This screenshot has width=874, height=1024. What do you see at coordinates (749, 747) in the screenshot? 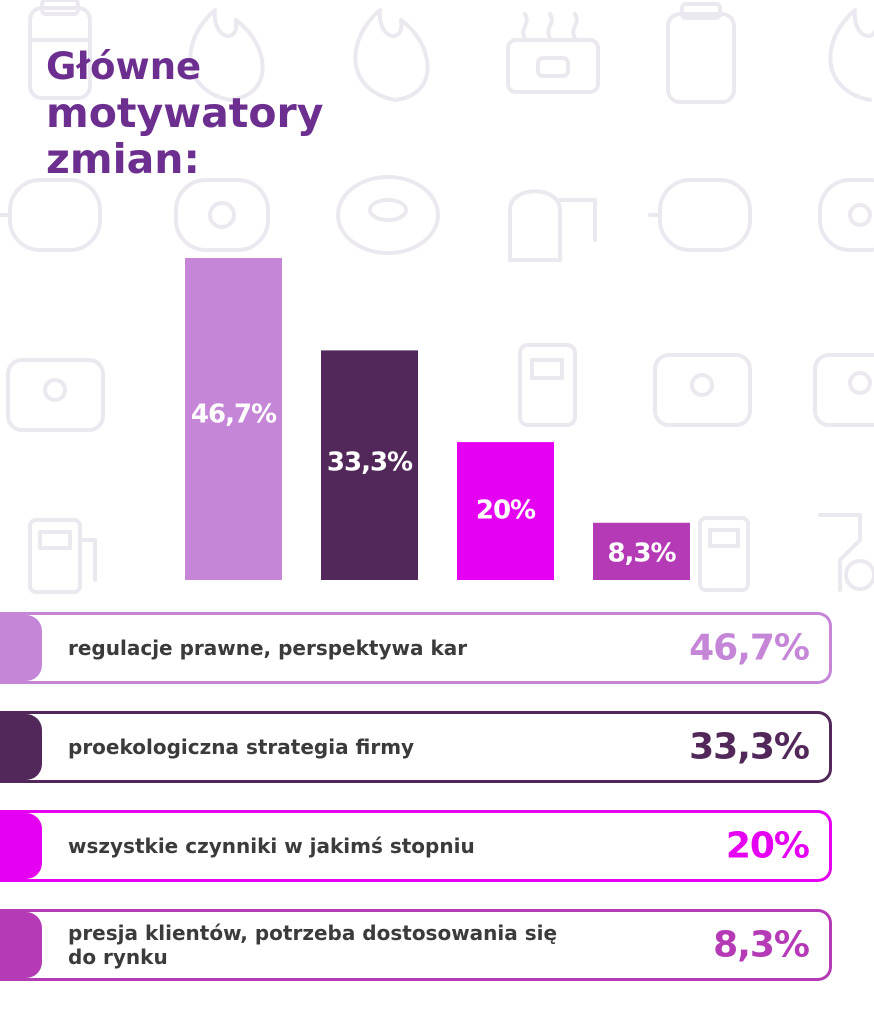
I see `legend-value: 33,3%` at bounding box center [749, 747].